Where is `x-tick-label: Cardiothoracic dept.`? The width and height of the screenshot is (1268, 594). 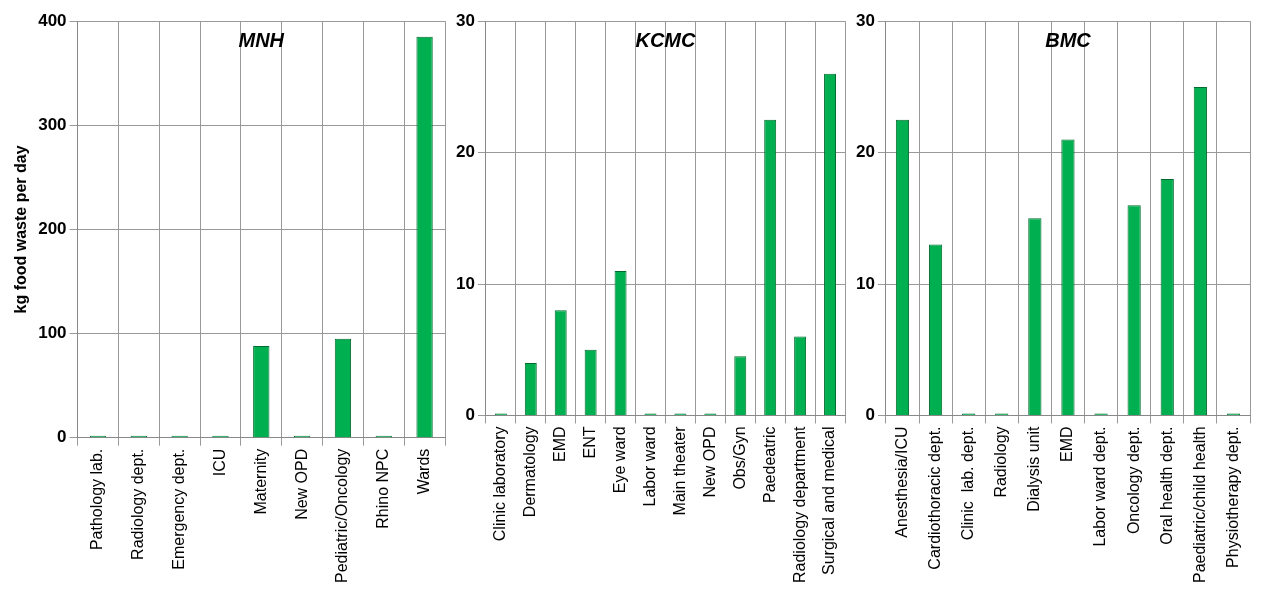 x-tick-label: Cardiothoracic dept. is located at coordinates (934, 498).